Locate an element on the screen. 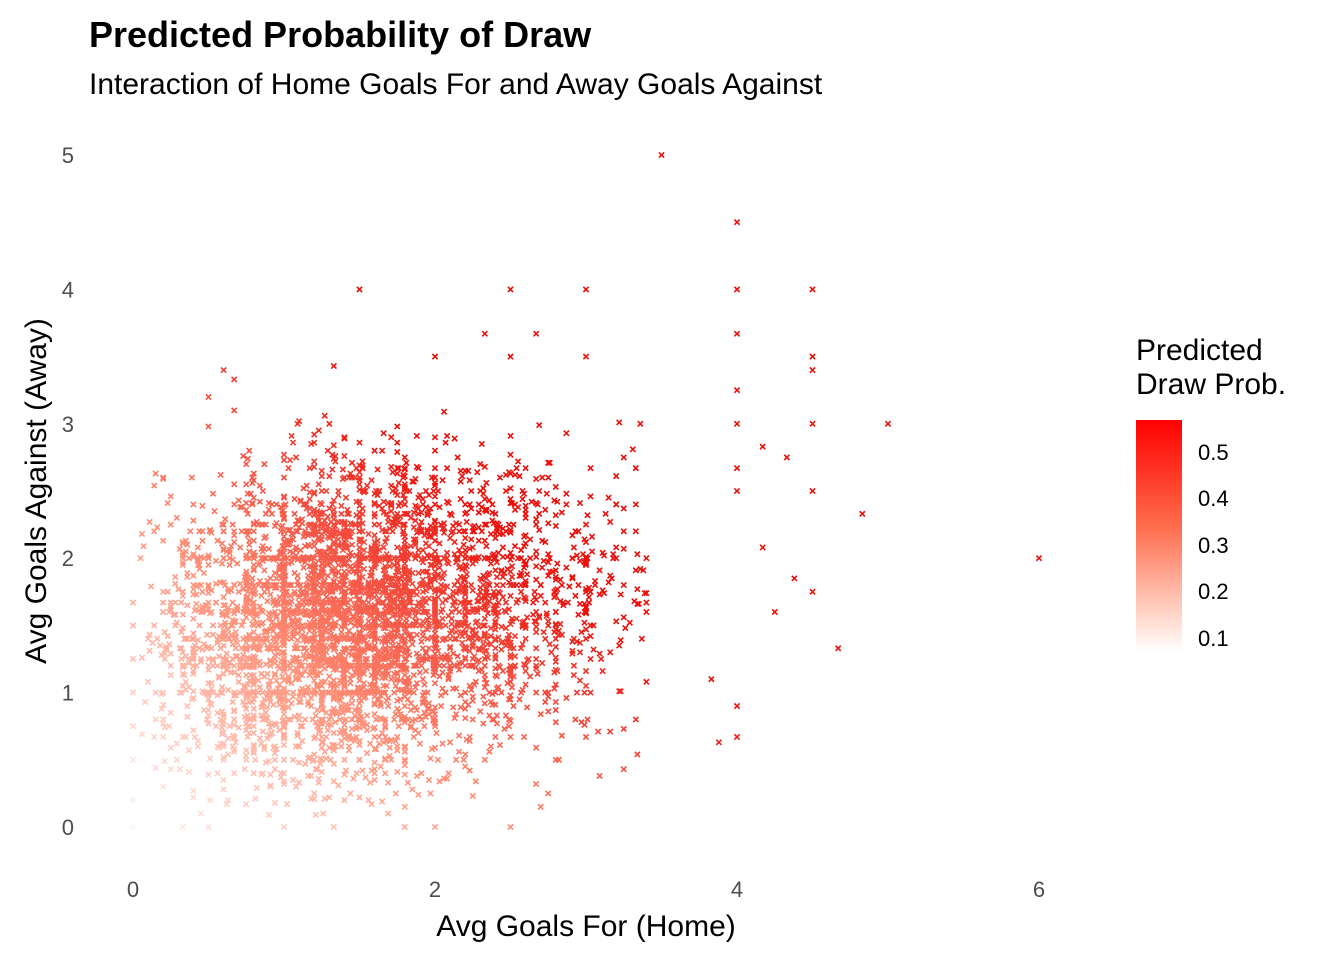 Image resolution: width=1344 pixels, height=960 pixels. x-tick-label: 6 is located at coordinates (1039, 889).